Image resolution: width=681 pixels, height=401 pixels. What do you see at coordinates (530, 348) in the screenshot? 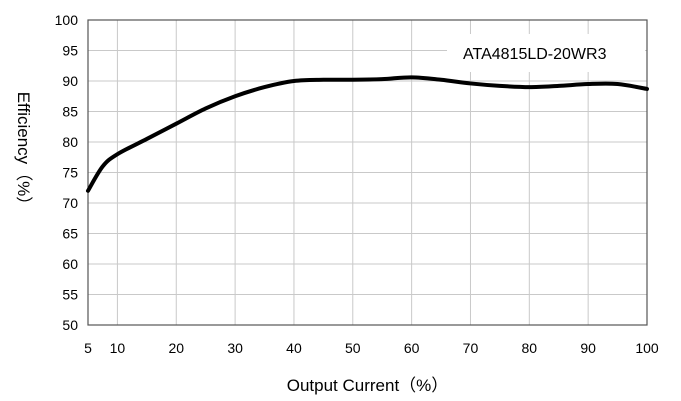
I see `x-tick-label: 80` at bounding box center [530, 348].